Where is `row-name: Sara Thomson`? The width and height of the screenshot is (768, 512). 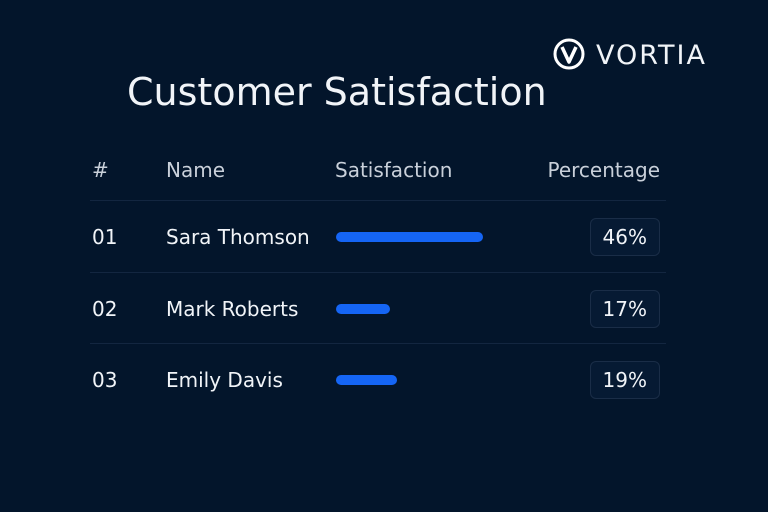
row-name: Sara Thomson is located at coordinates (238, 237).